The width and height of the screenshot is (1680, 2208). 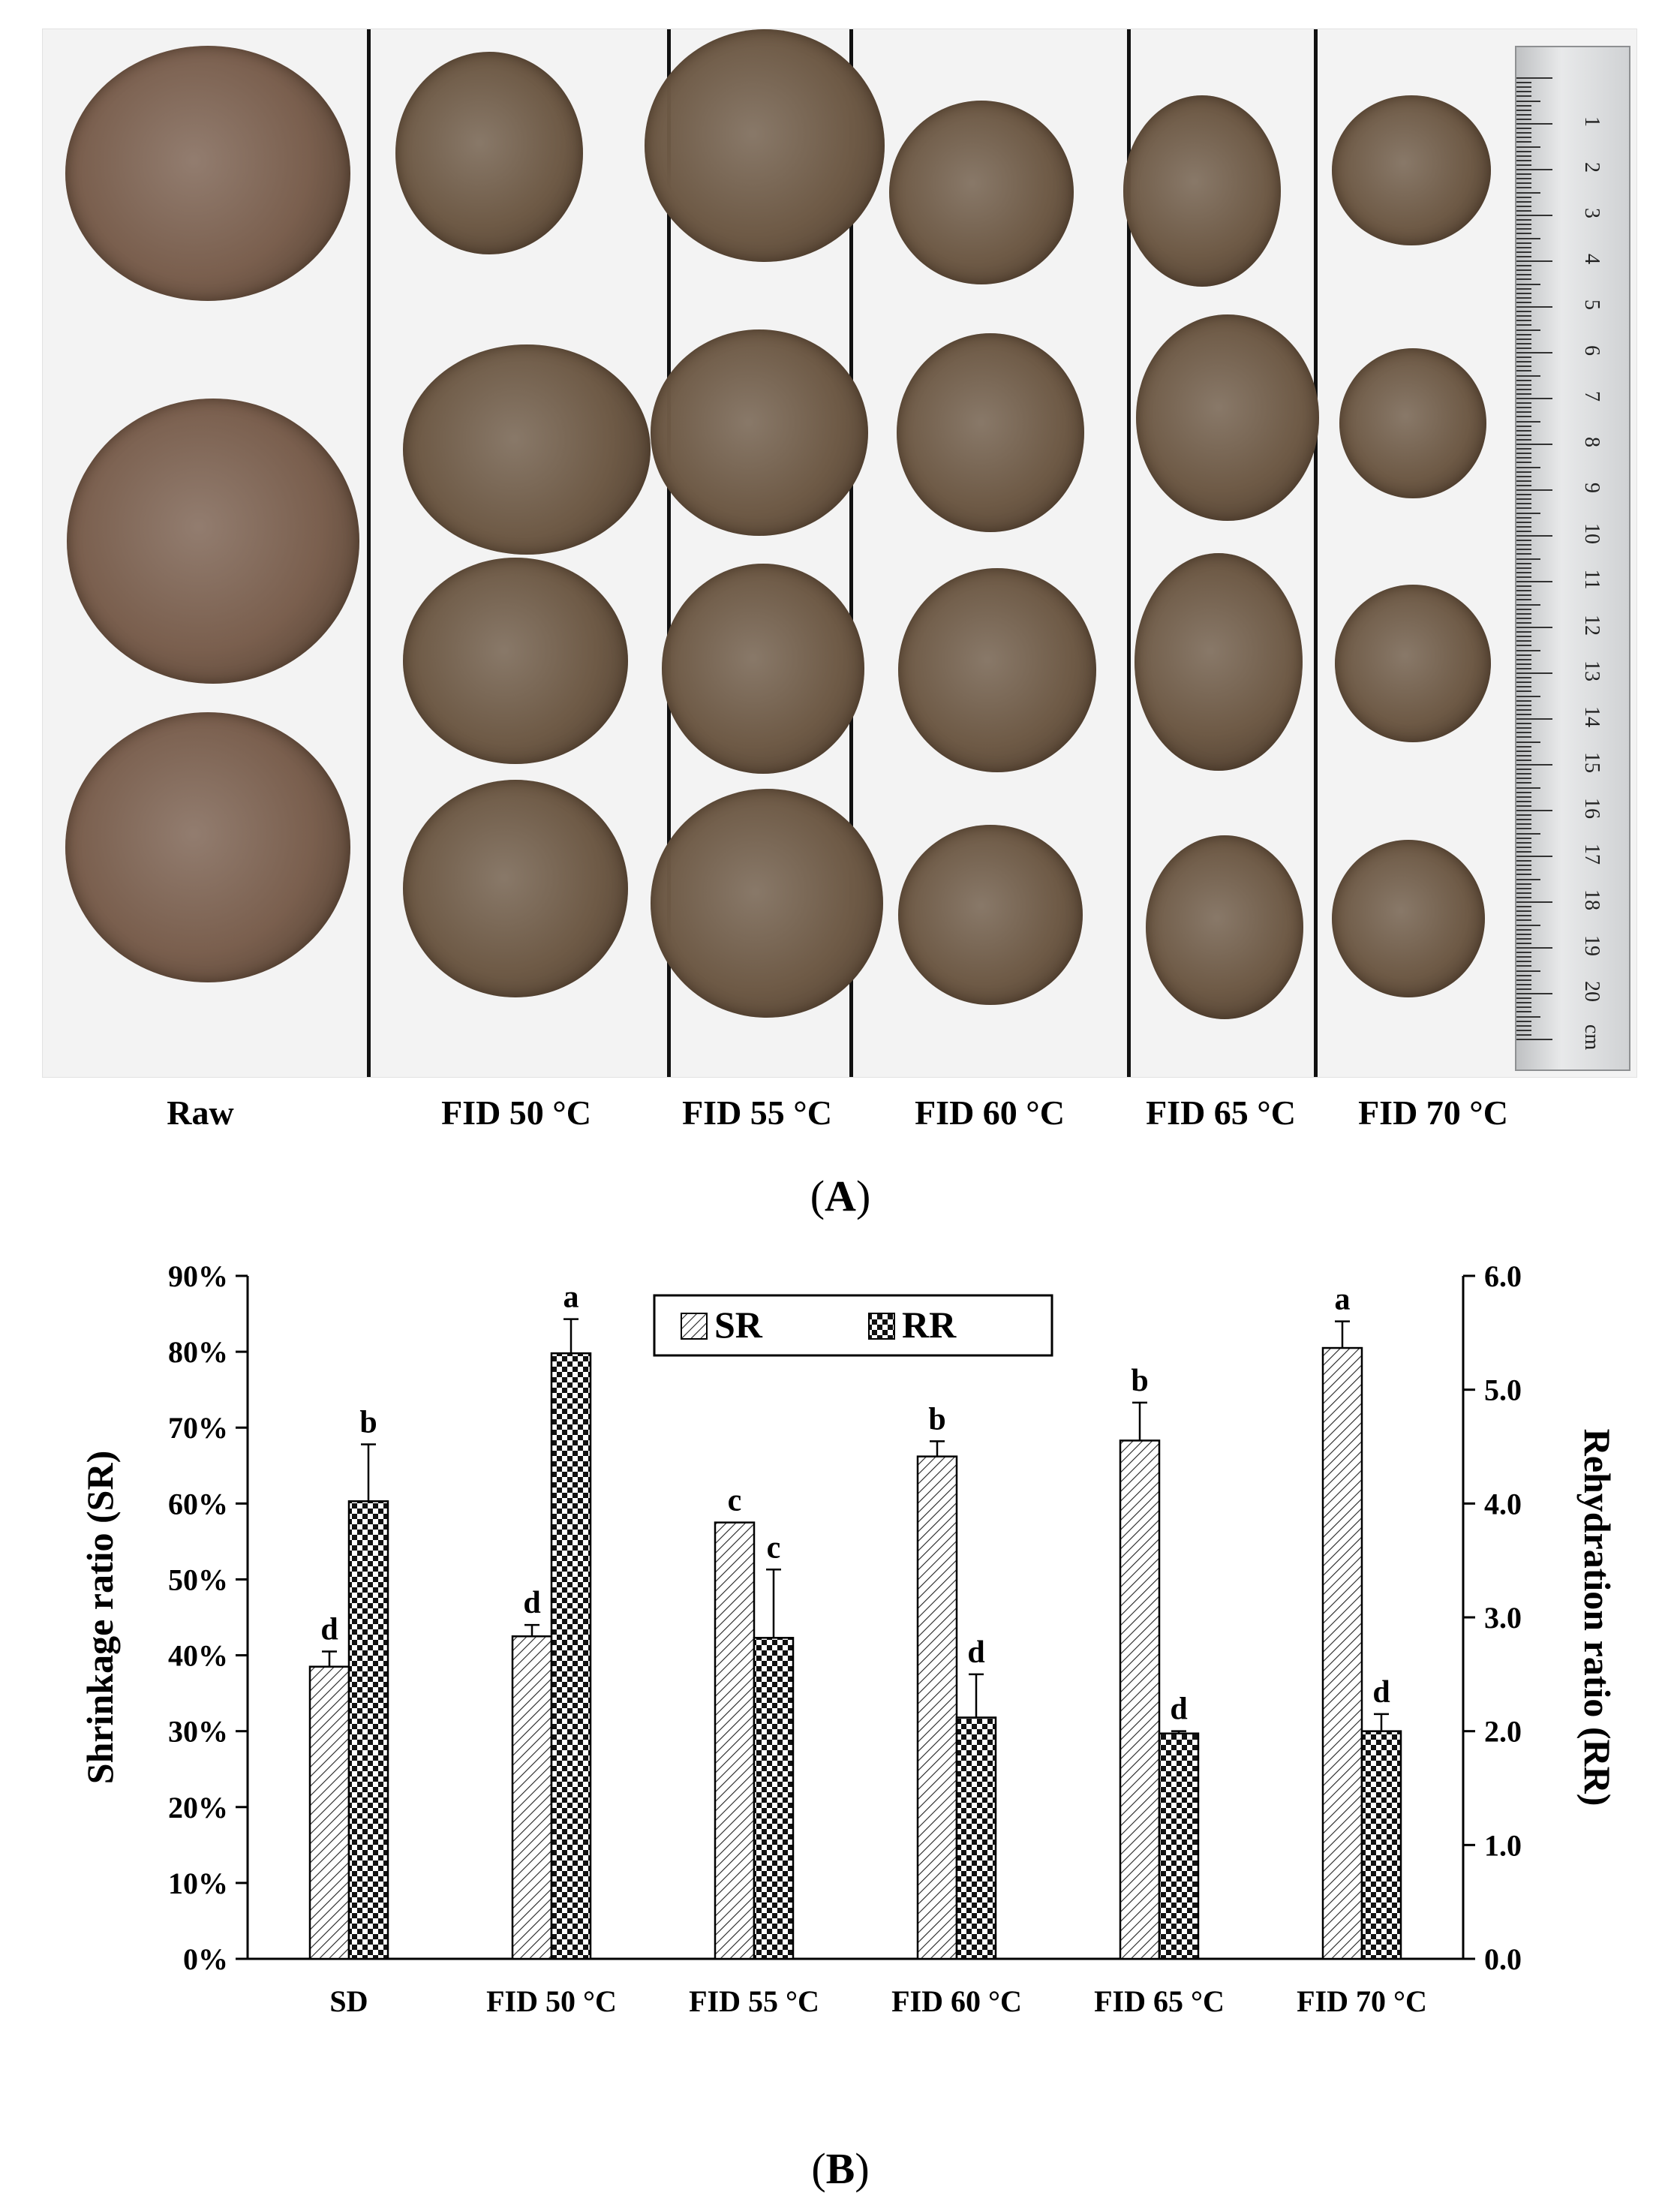 I want to click on bar-sr, so click(x=329, y=1812).